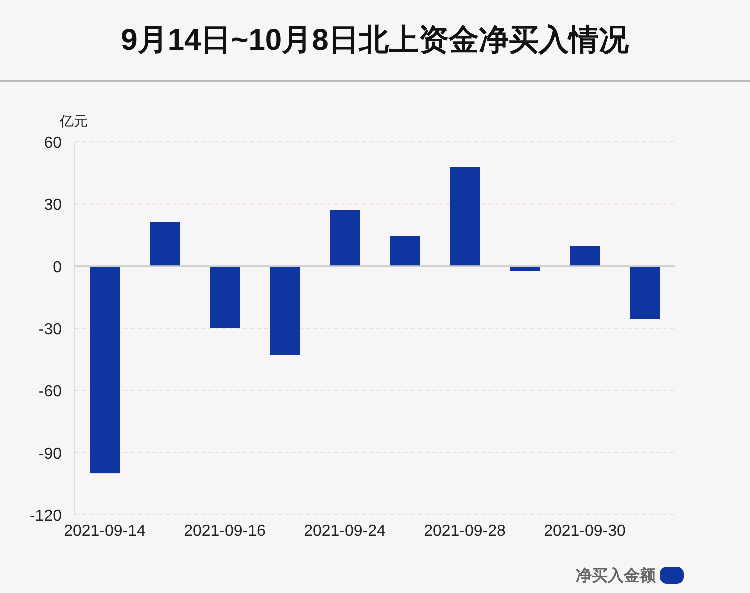  Describe the element at coordinates (375, 40) in the screenshot. I see `chart-title: 9月14日~10月8日北上资金净买入情况` at that location.